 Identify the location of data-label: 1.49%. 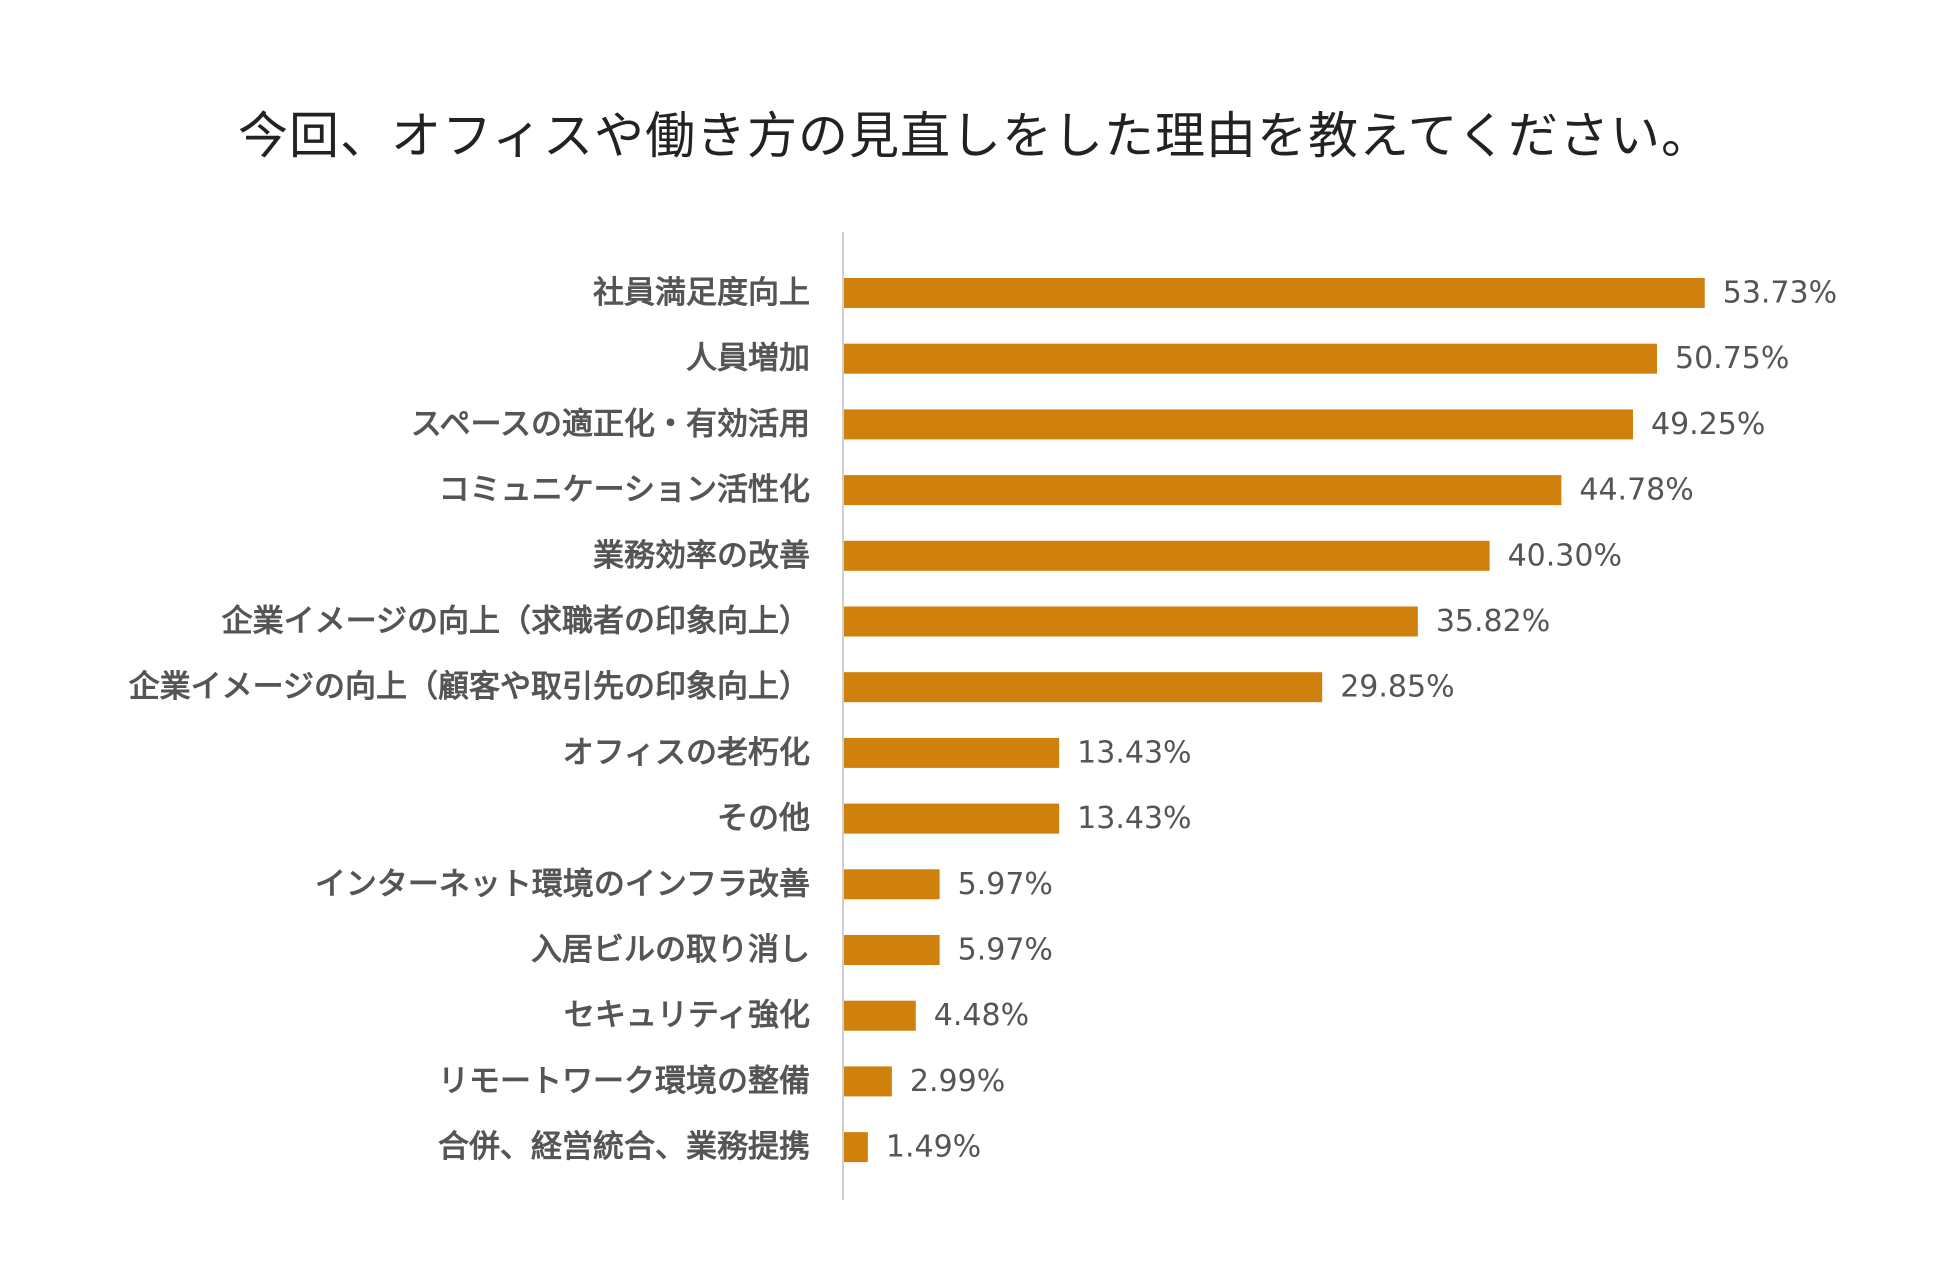
(933, 1147).